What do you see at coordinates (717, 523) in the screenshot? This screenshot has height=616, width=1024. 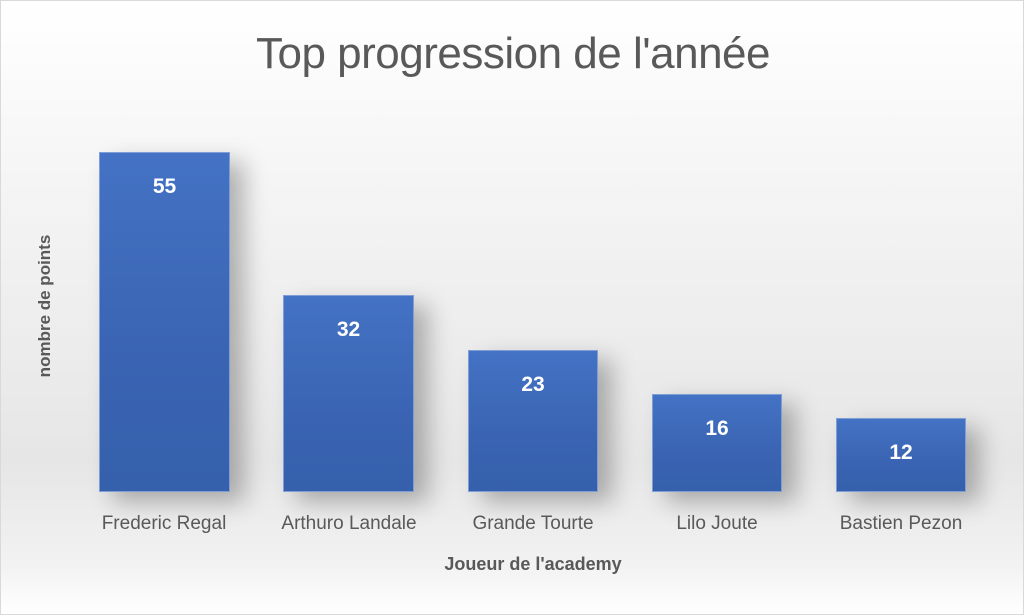 I see `x-tick-label: Lilo Joute` at bounding box center [717, 523].